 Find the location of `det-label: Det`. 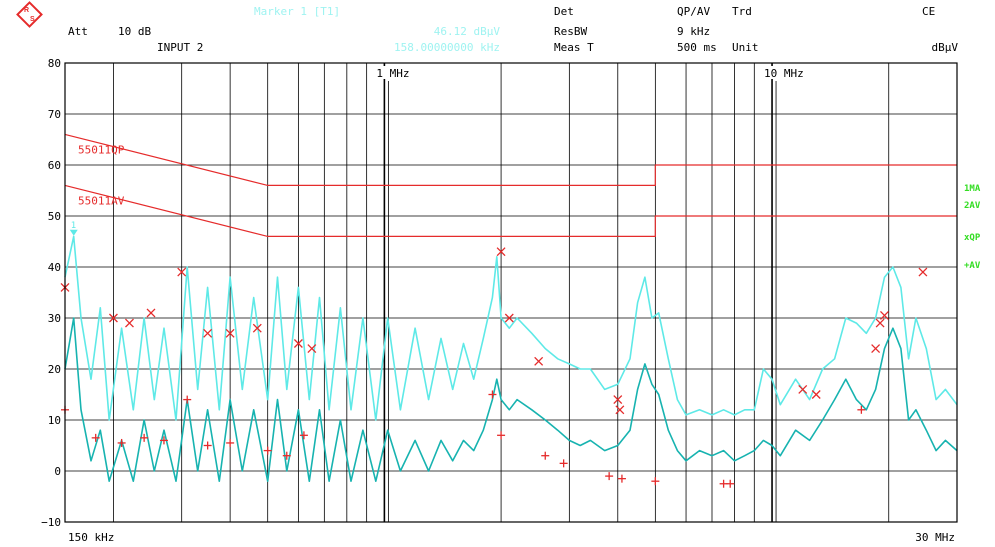

det-label: Det is located at coordinates (564, 11).